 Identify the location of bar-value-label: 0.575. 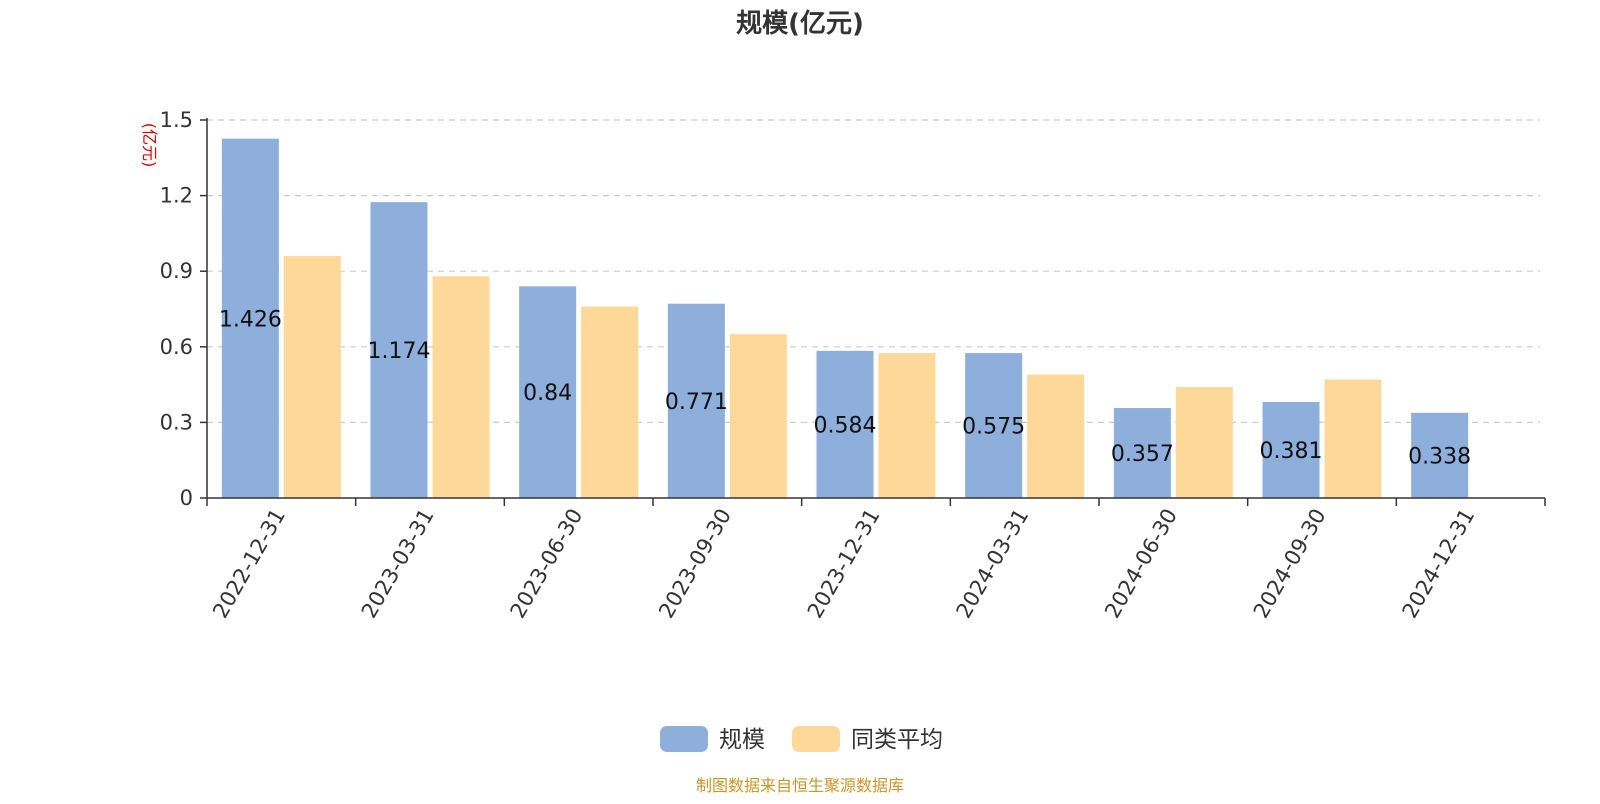
(993, 427).